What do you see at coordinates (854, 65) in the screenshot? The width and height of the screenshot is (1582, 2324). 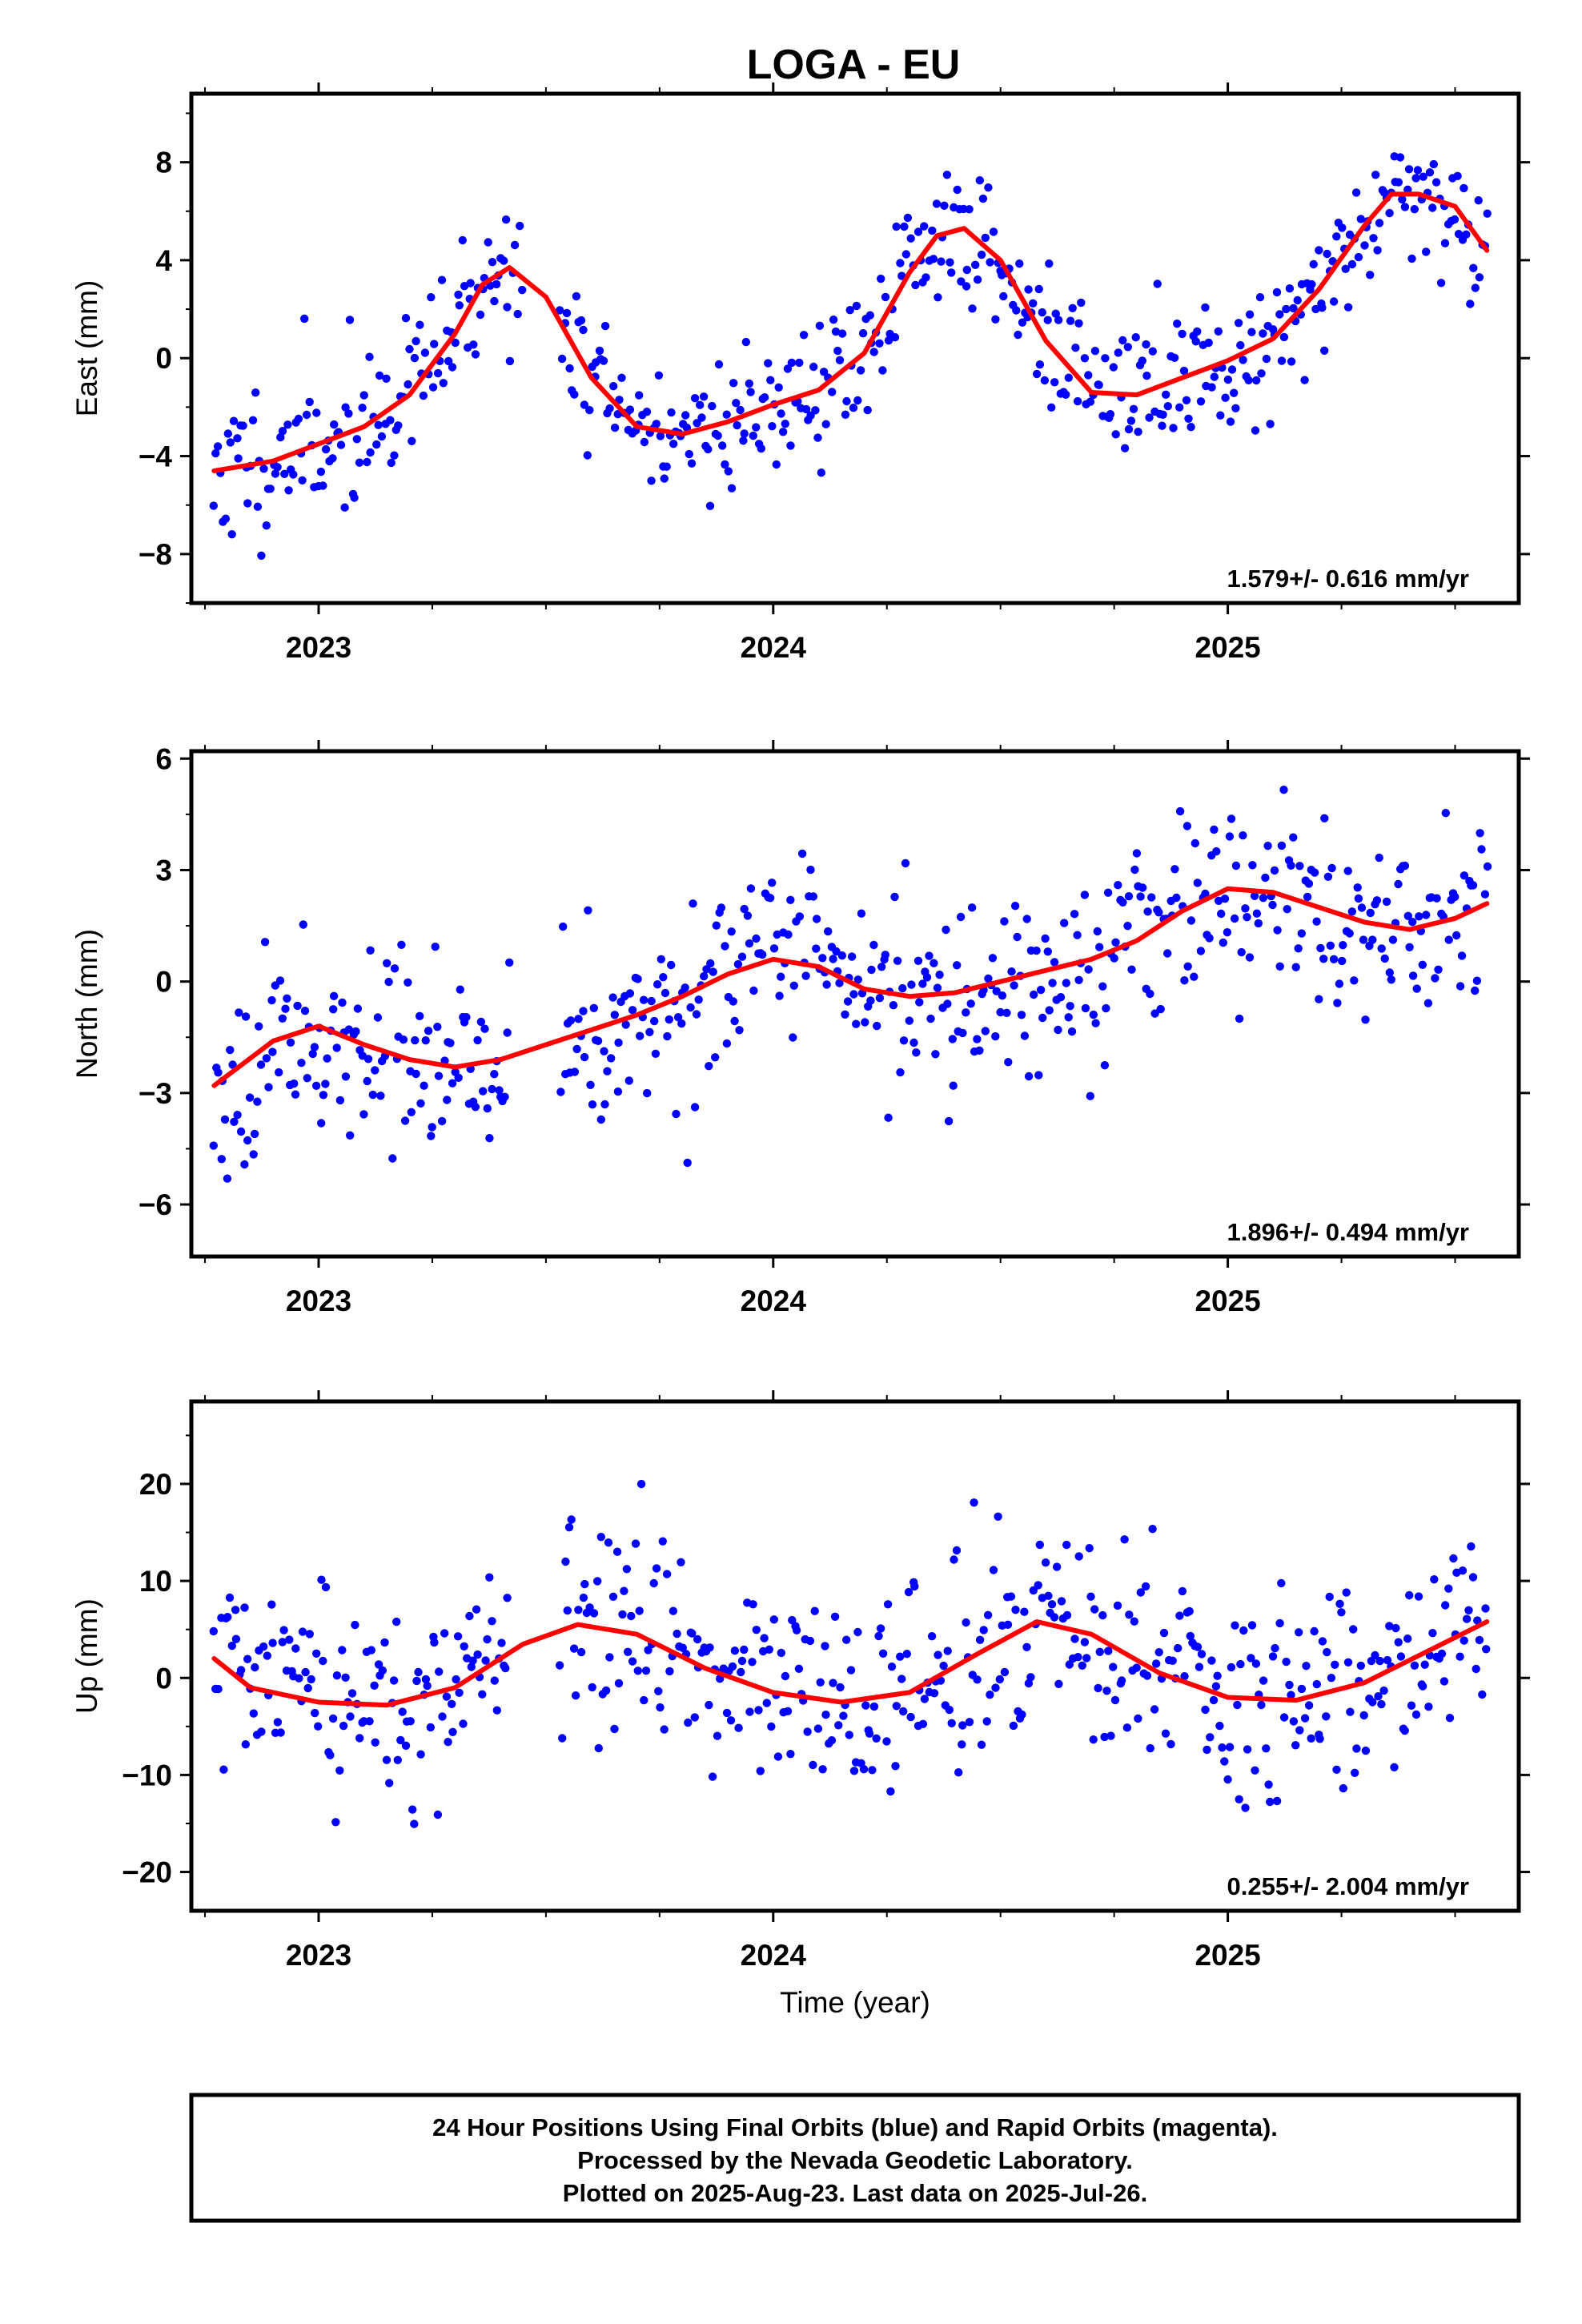 I see `chart-title: LOGA - EU` at bounding box center [854, 65].